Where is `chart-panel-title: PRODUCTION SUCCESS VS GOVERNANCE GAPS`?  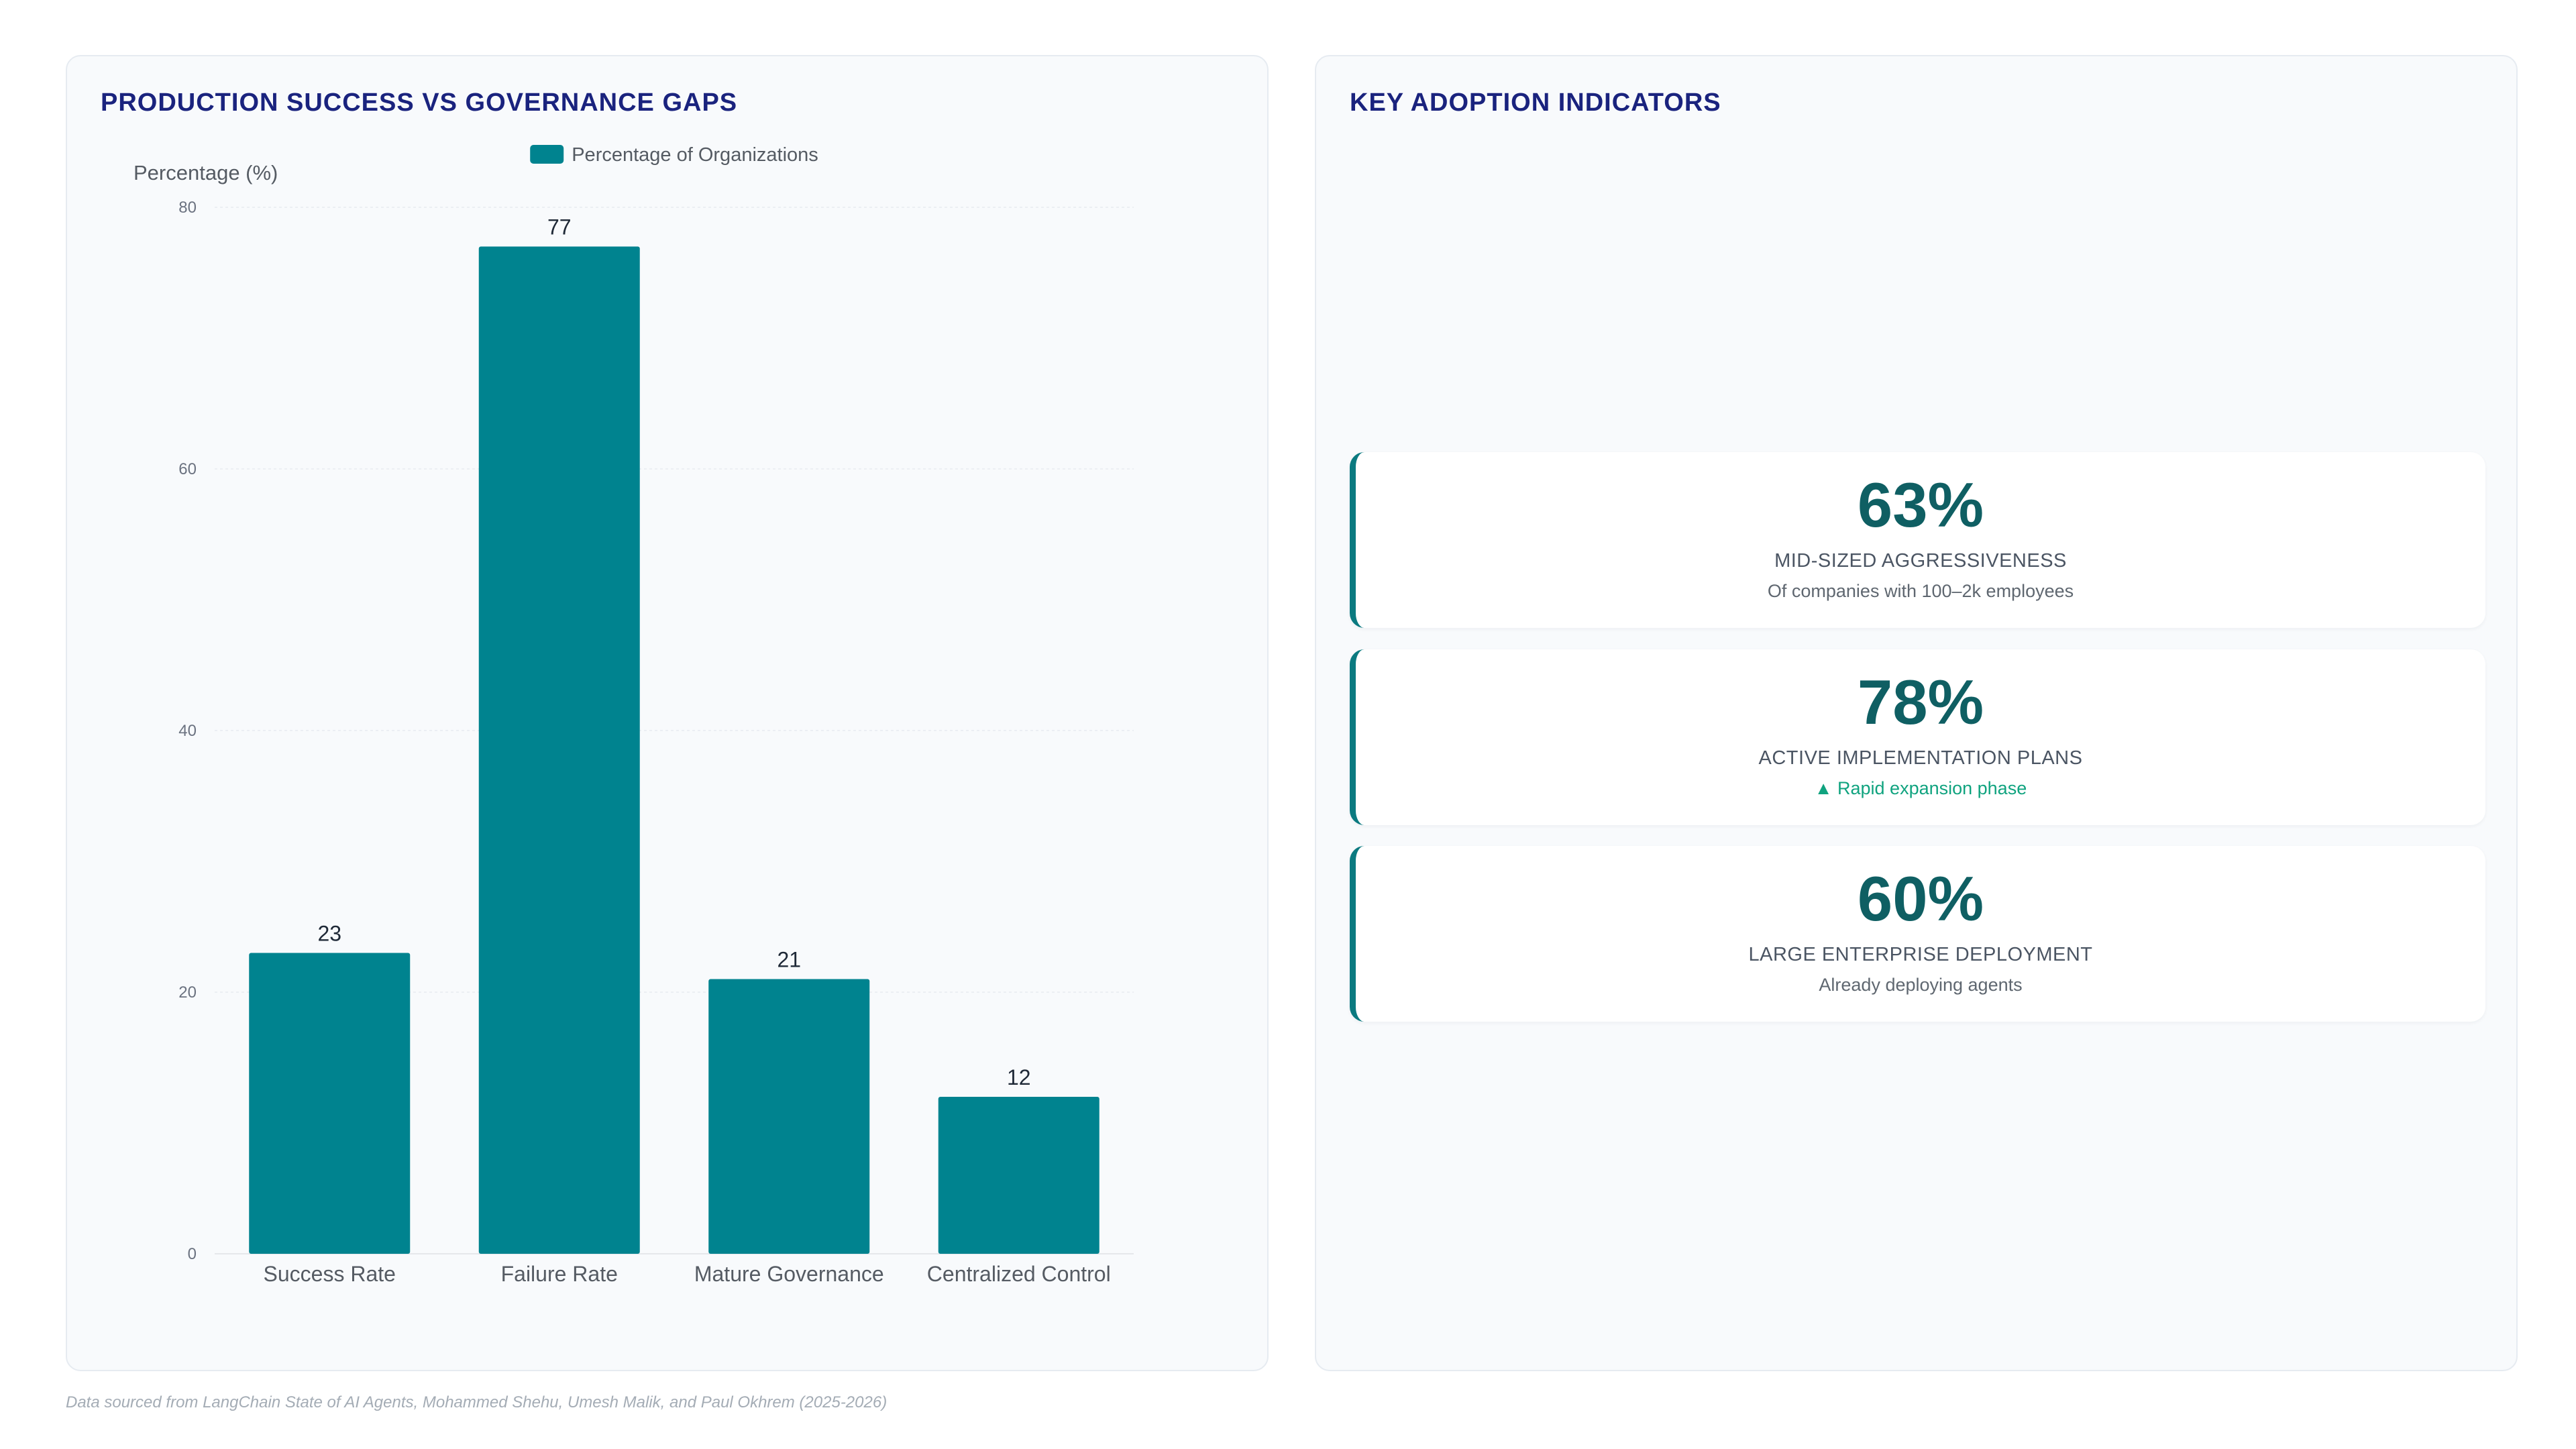
chart-panel-title: PRODUCTION SUCCESS VS GOVERNANCE GAPS is located at coordinates (419, 103).